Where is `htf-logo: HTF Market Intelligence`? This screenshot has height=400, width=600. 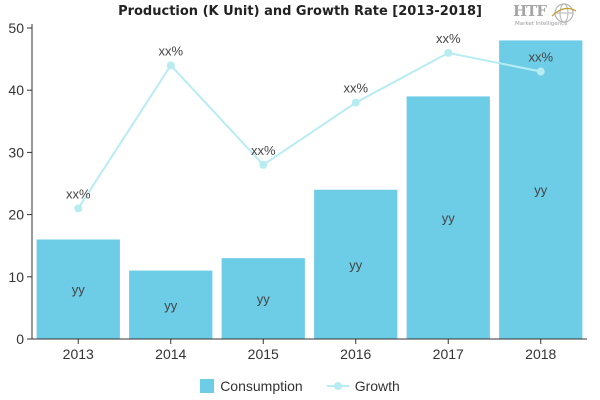
htf-logo: HTF Market Intelligence is located at coordinates (548, 19).